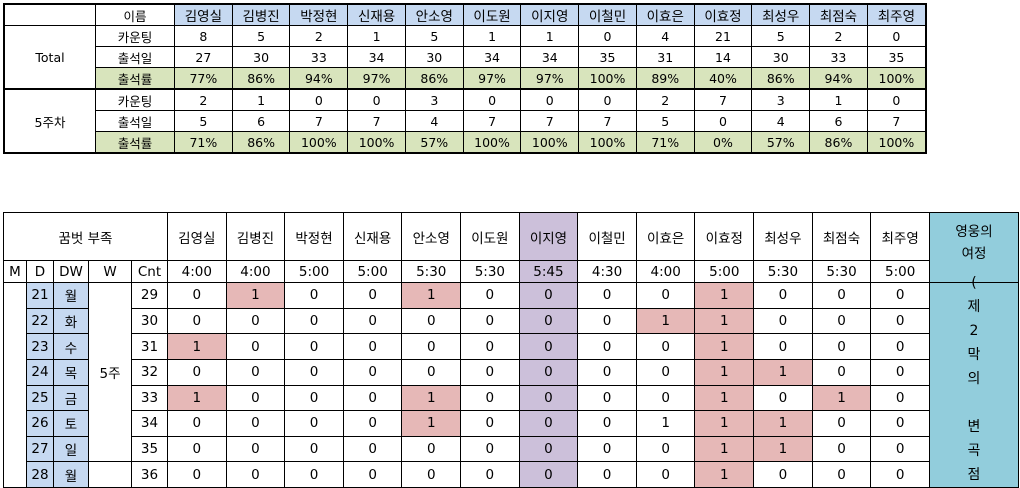  What do you see at coordinates (110, 474) in the screenshot?
I see `schedule-week-cell-next` at bounding box center [110, 474].